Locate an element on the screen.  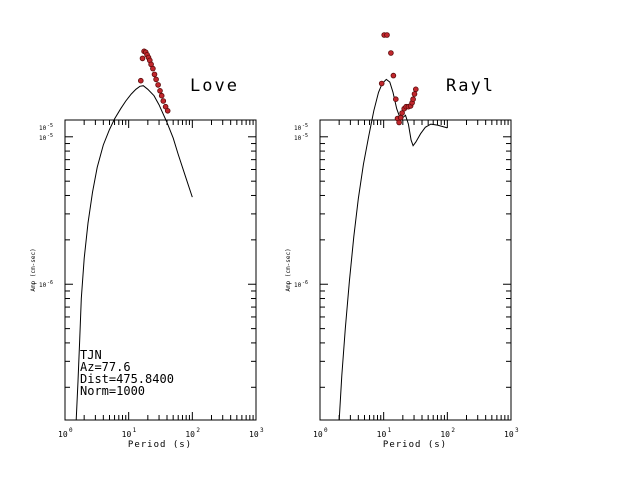
rayl-xtick-exponent: 3 is located at coordinates (517, 430).